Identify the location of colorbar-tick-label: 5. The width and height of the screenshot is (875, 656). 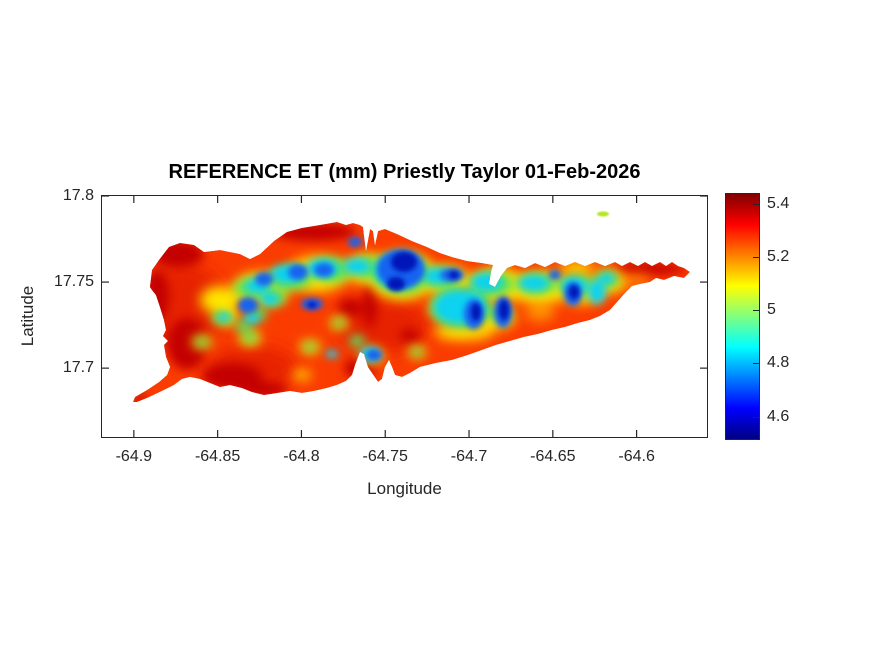
(771, 310).